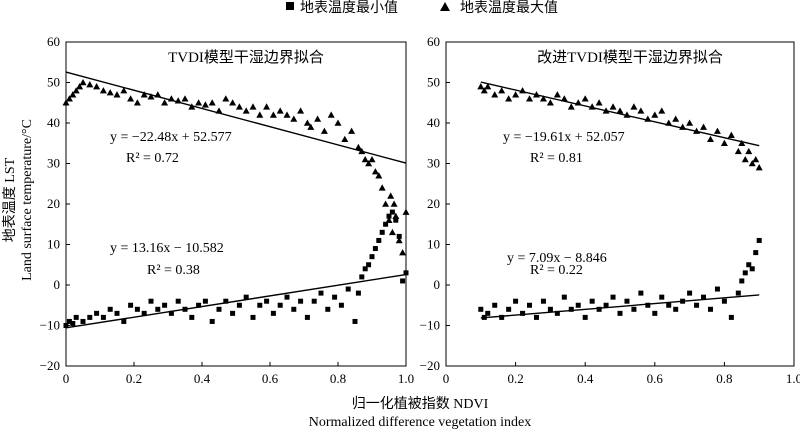 Image resolution: width=800 pixels, height=430 pixels. What do you see at coordinates (171, 137) in the screenshot?
I see `equation-max: y = −22.48x + 52.577` at bounding box center [171, 137].